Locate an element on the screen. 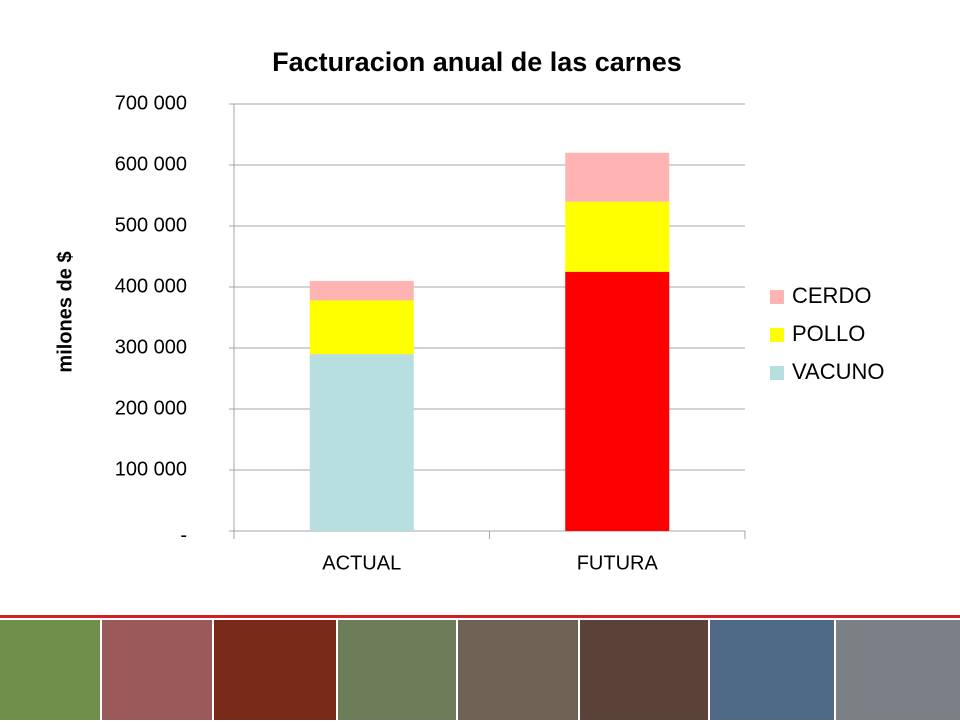  y-tick-label: 200 000 is located at coordinates (151, 408).